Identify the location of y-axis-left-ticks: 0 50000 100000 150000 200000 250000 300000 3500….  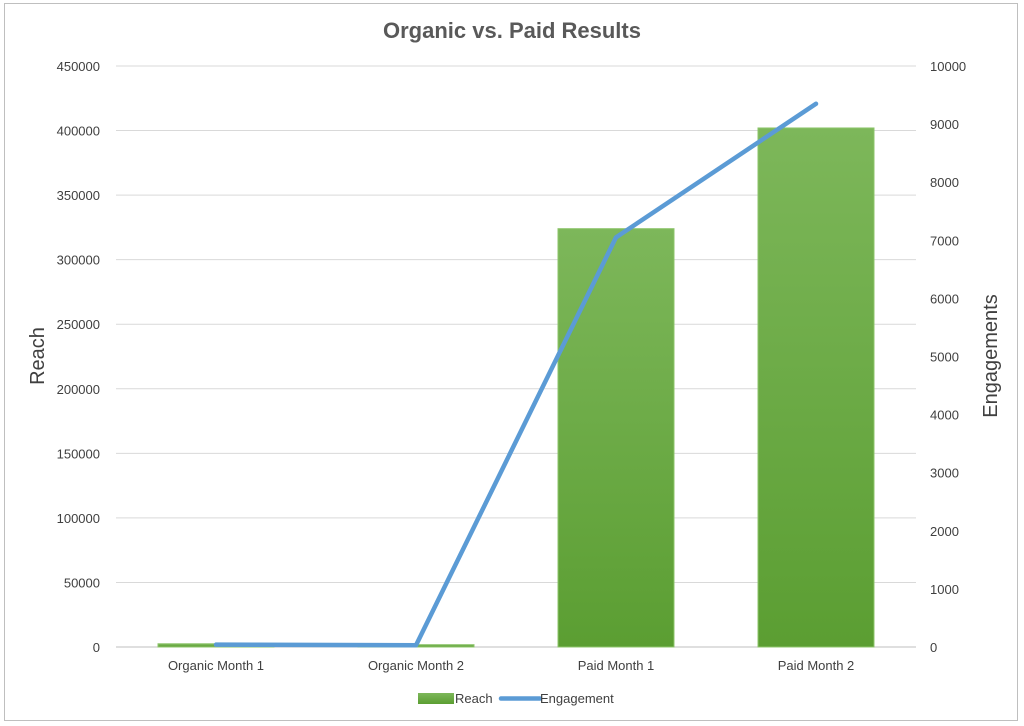
(78, 357).